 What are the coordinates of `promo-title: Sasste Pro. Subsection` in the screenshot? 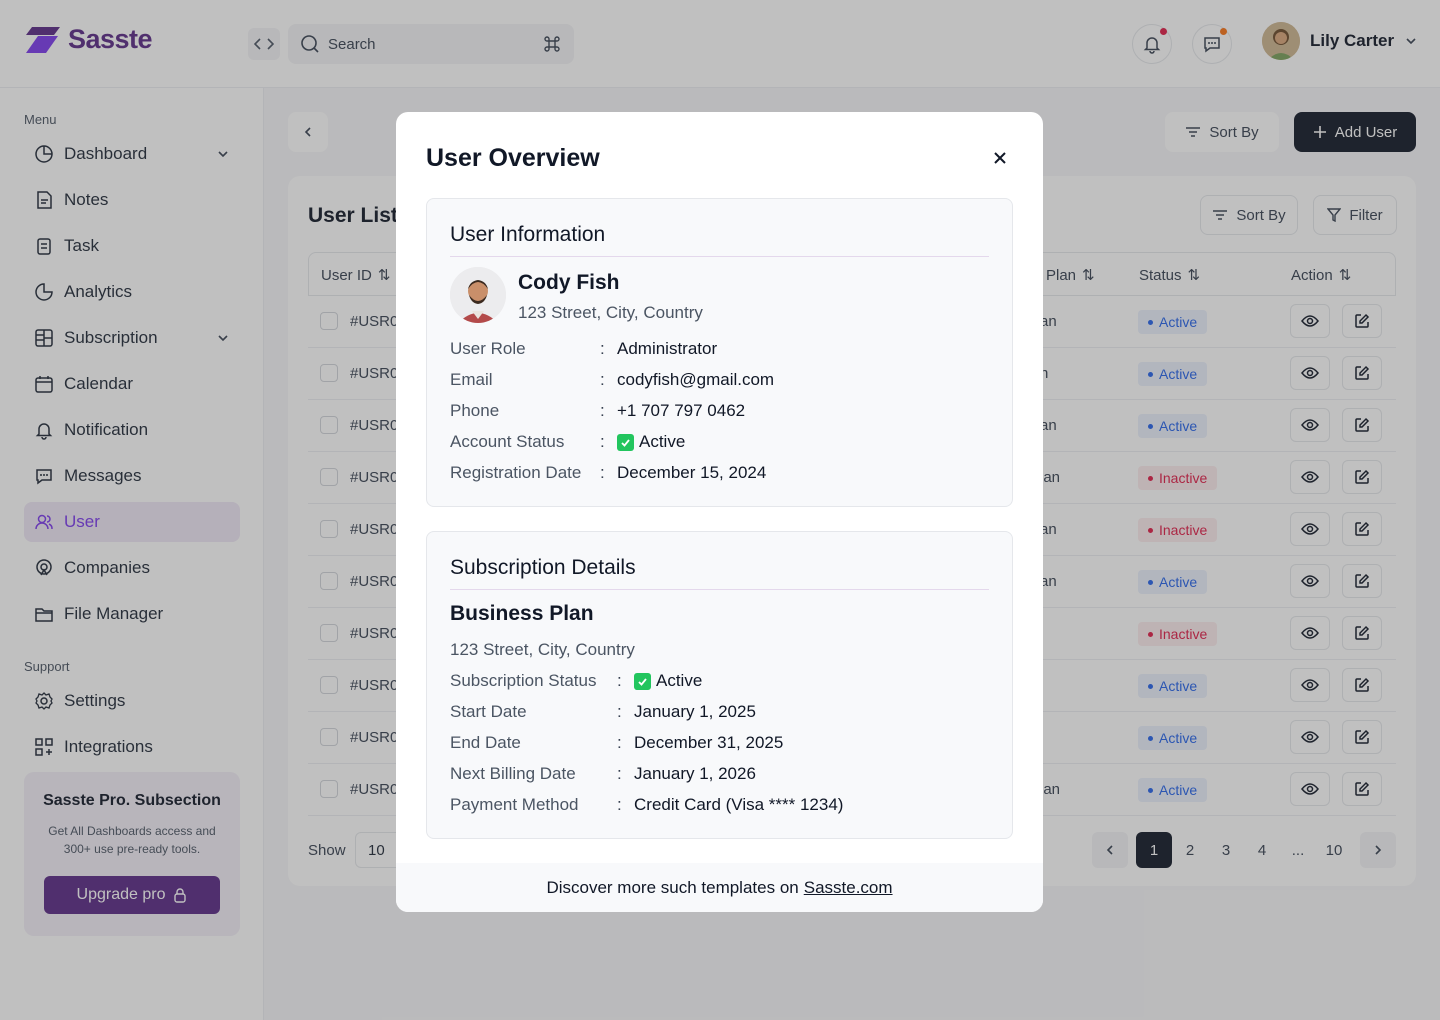 It's located at (132, 800).